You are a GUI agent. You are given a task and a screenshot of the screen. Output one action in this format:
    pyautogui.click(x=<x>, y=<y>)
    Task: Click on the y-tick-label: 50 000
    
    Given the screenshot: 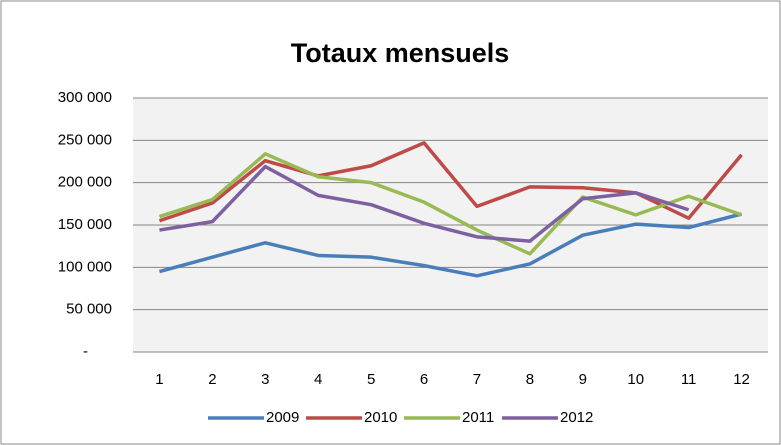 What is the action you would take?
    pyautogui.click(x=89, y=309)
    